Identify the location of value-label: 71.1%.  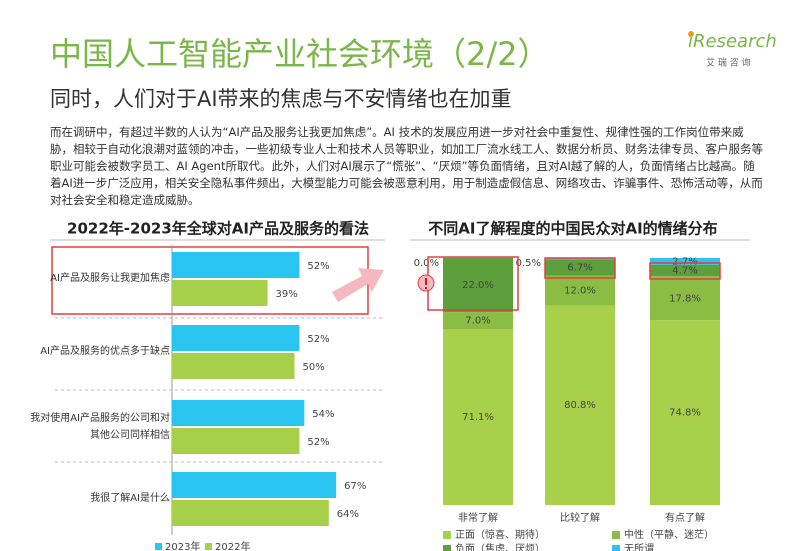
(478, 417).